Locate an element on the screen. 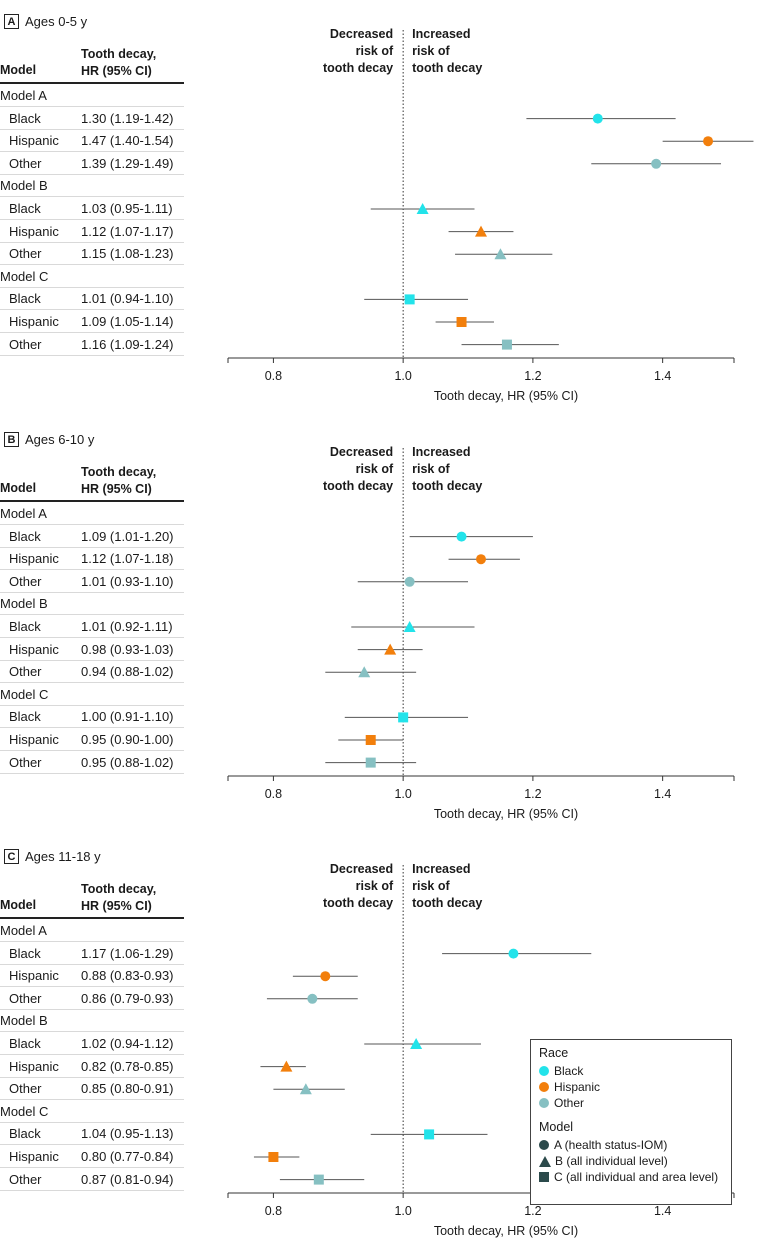  model-group-row: Model B is located at coordinates (92, 604).